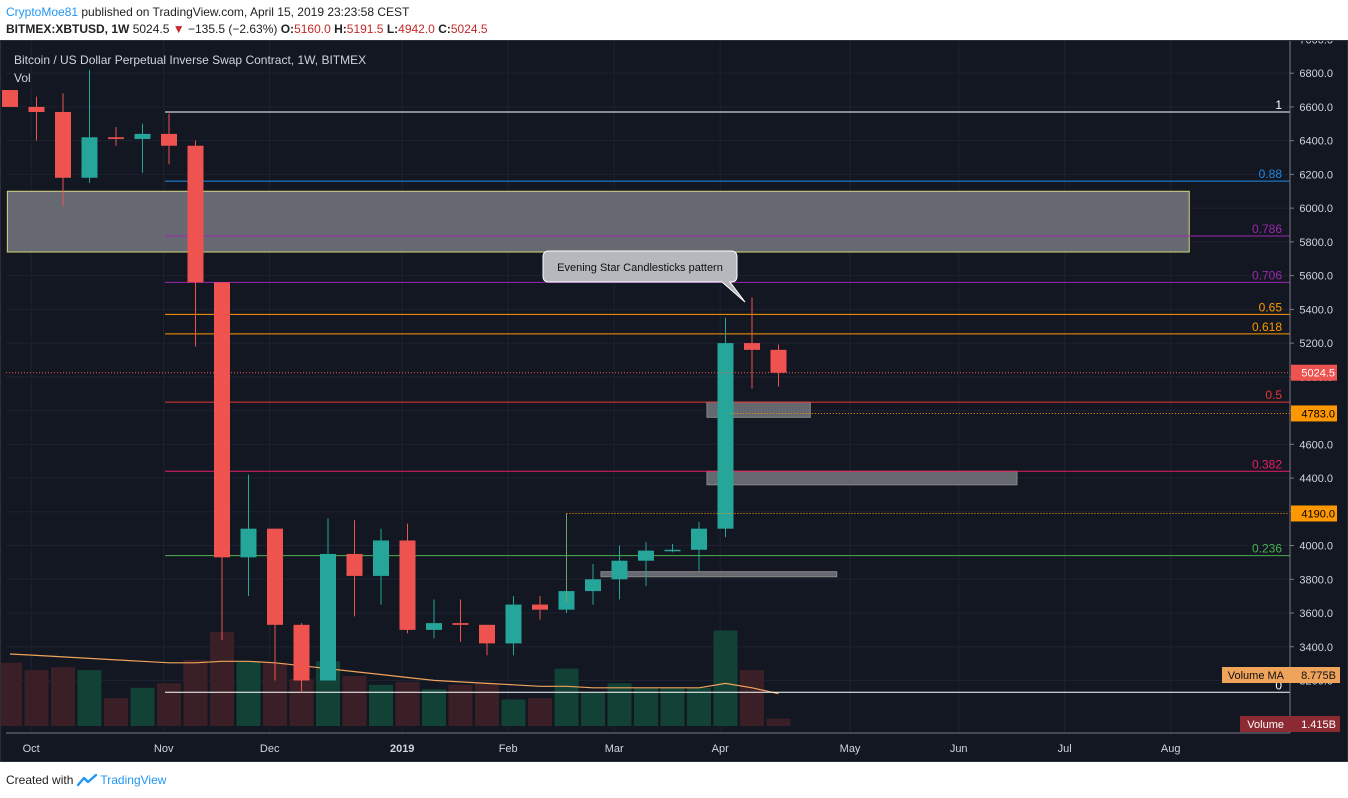  I want to click on fib-label: 0.382, so click(1267, 464).